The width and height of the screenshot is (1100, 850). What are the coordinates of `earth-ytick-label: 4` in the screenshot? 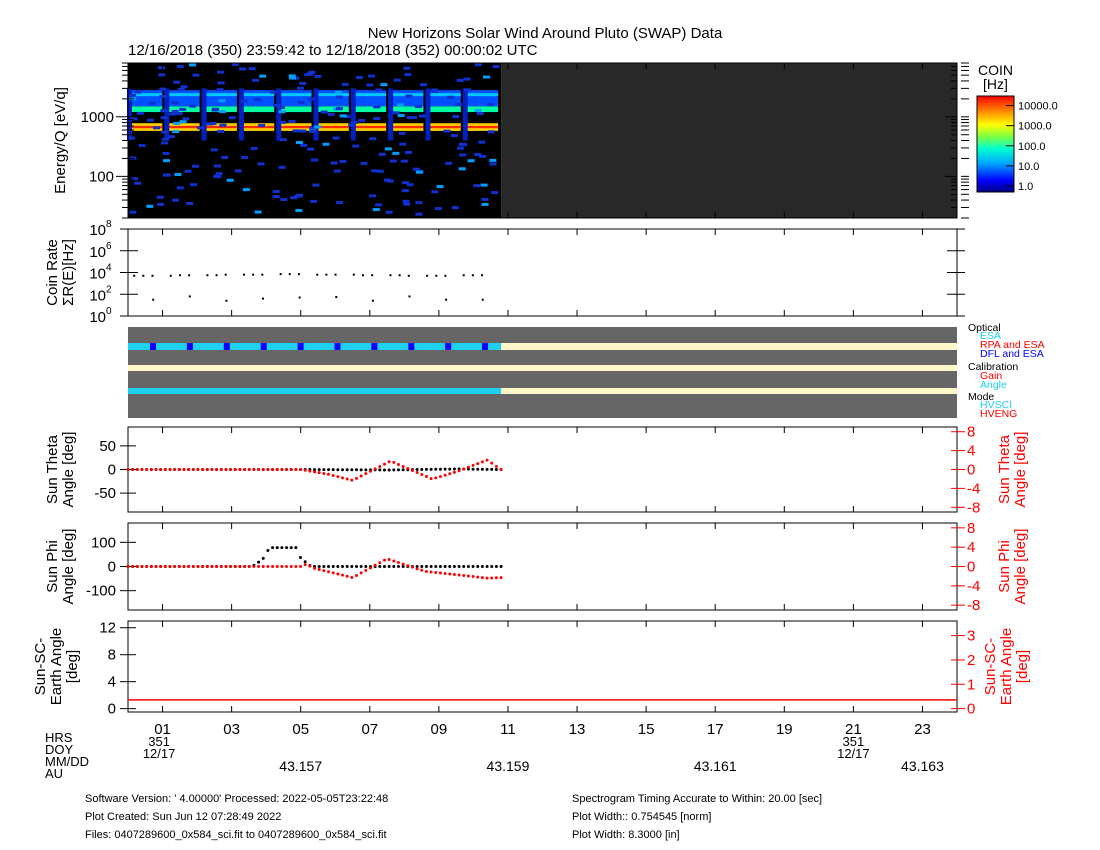 It's located at (112, 682).